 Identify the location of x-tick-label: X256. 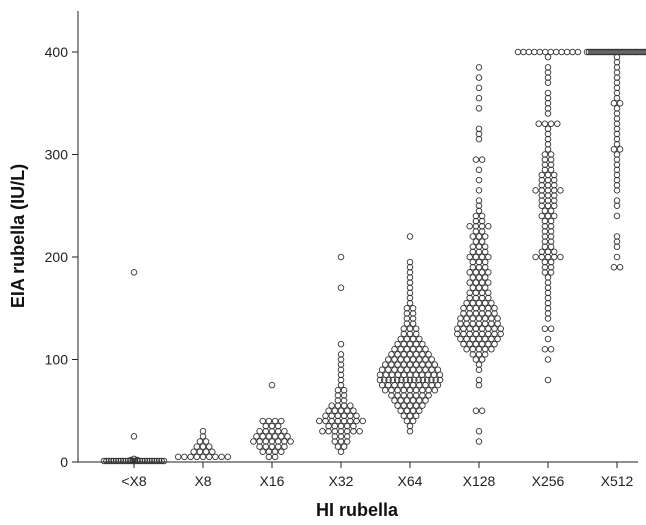
(548, 481).